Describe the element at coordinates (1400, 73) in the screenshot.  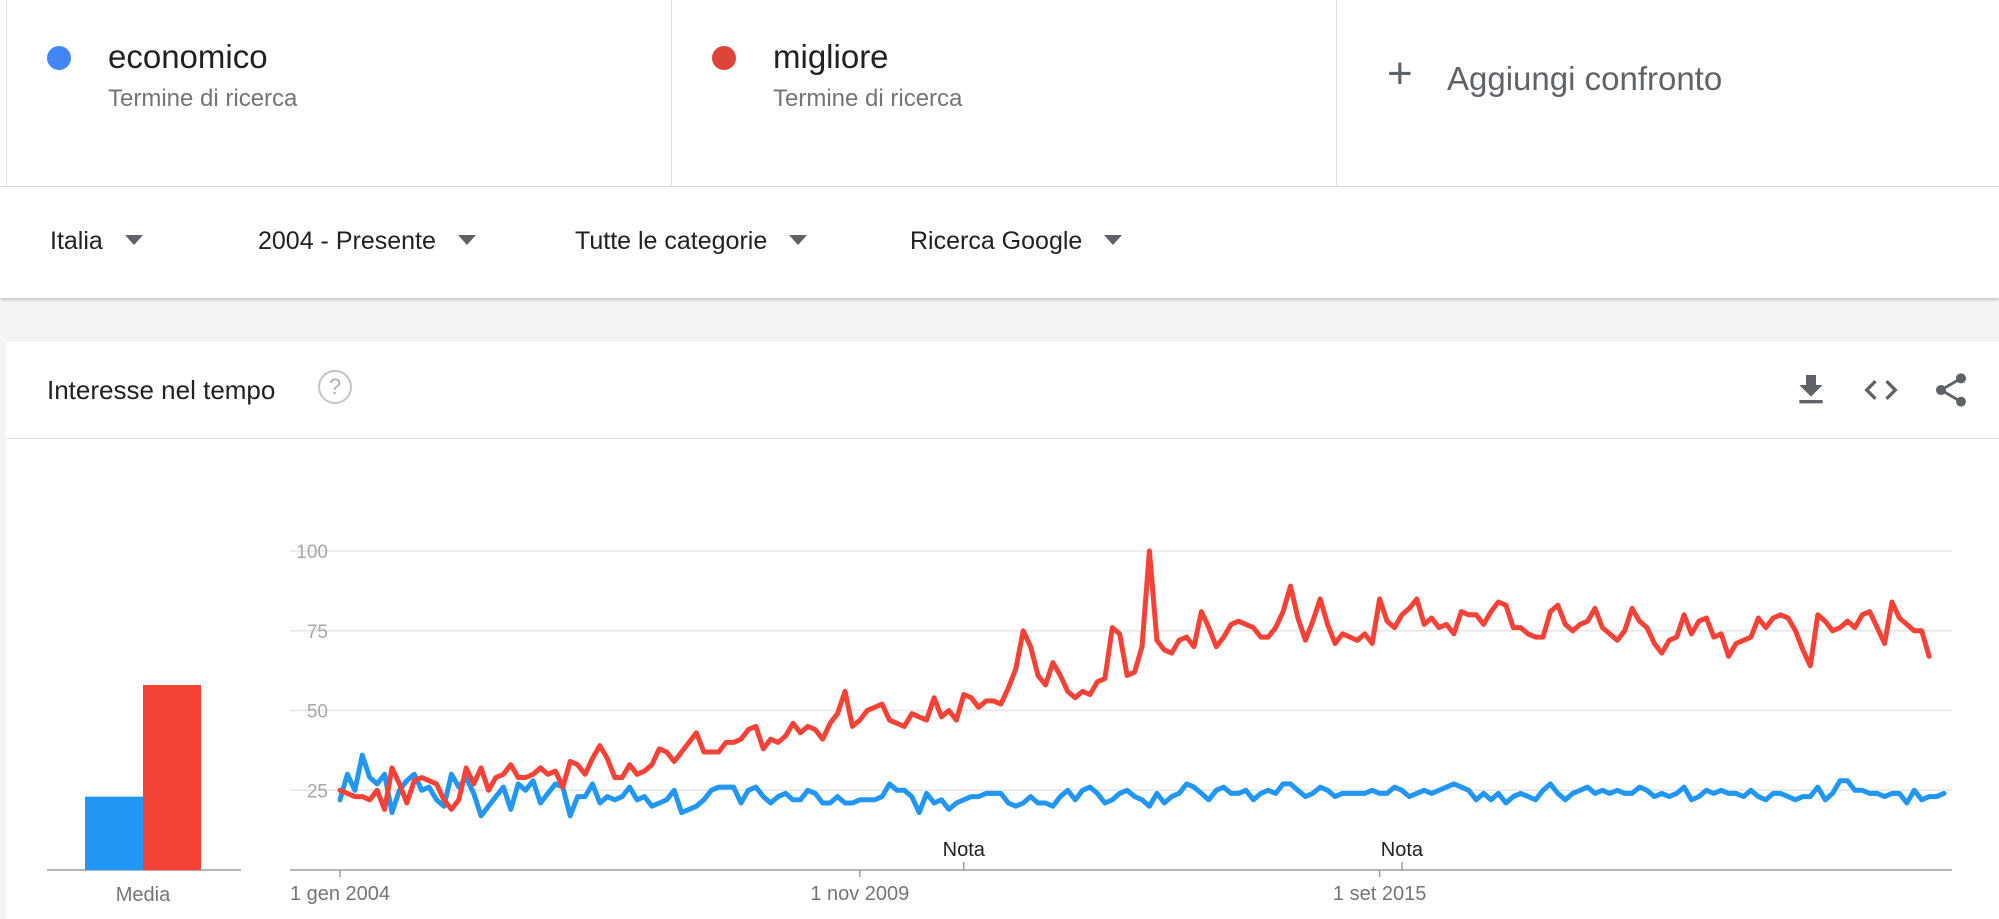
I see `plus-icon: +` at that location.